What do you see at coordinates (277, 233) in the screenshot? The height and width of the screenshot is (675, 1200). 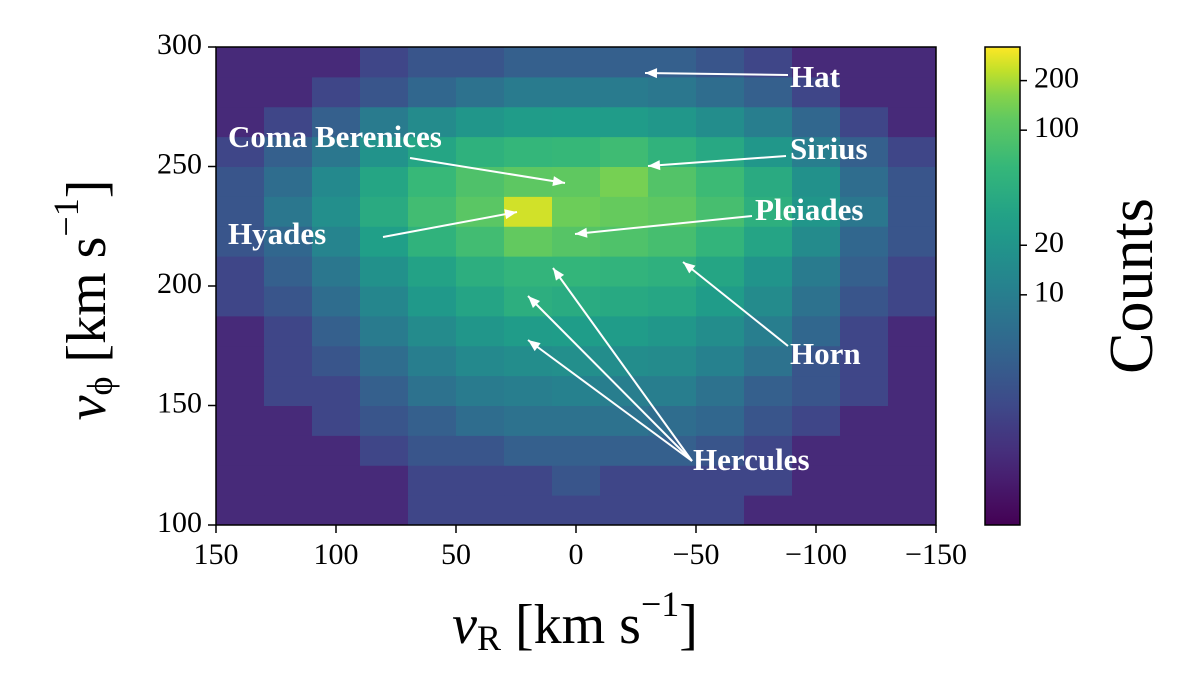 I see `annotation: Hyades` at bounding box center [277, 233].